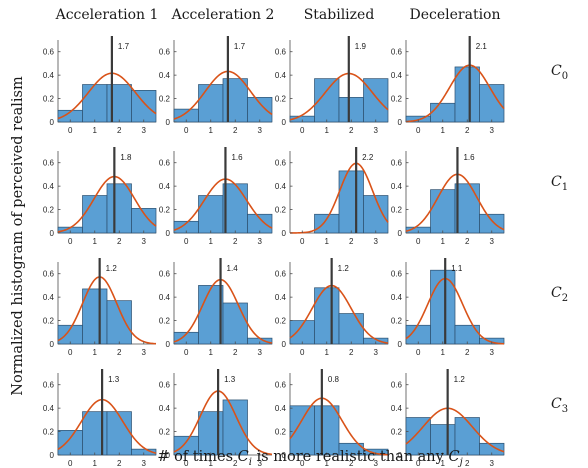 The width and height of the screenshot is (588, 468). I want to click on histogram-panel: 1.7 0 0.2 0.4 0.6 0 1 2 3, so click(216, 85).